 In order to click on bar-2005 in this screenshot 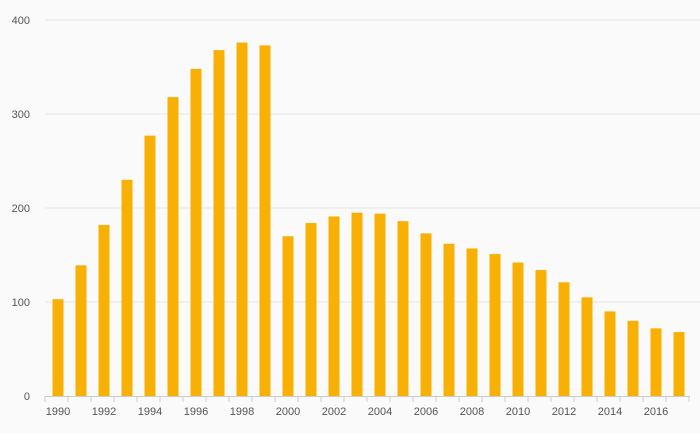, I will do `click(403, 308)`.